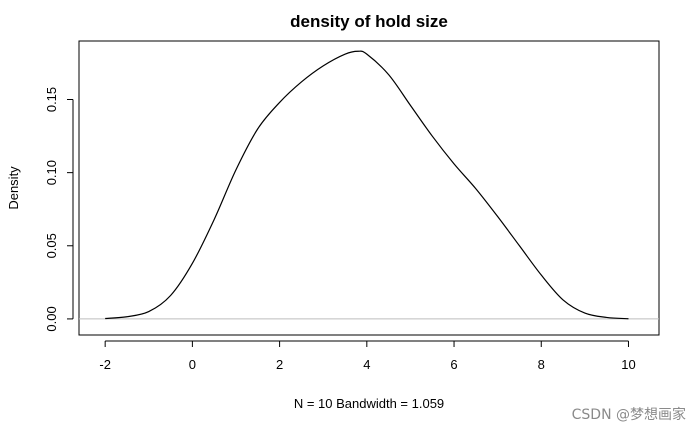  Describe the element at coordinates (629, 414) in the screenshot. I see `watermark: CSDN @梦想画家` at that location.